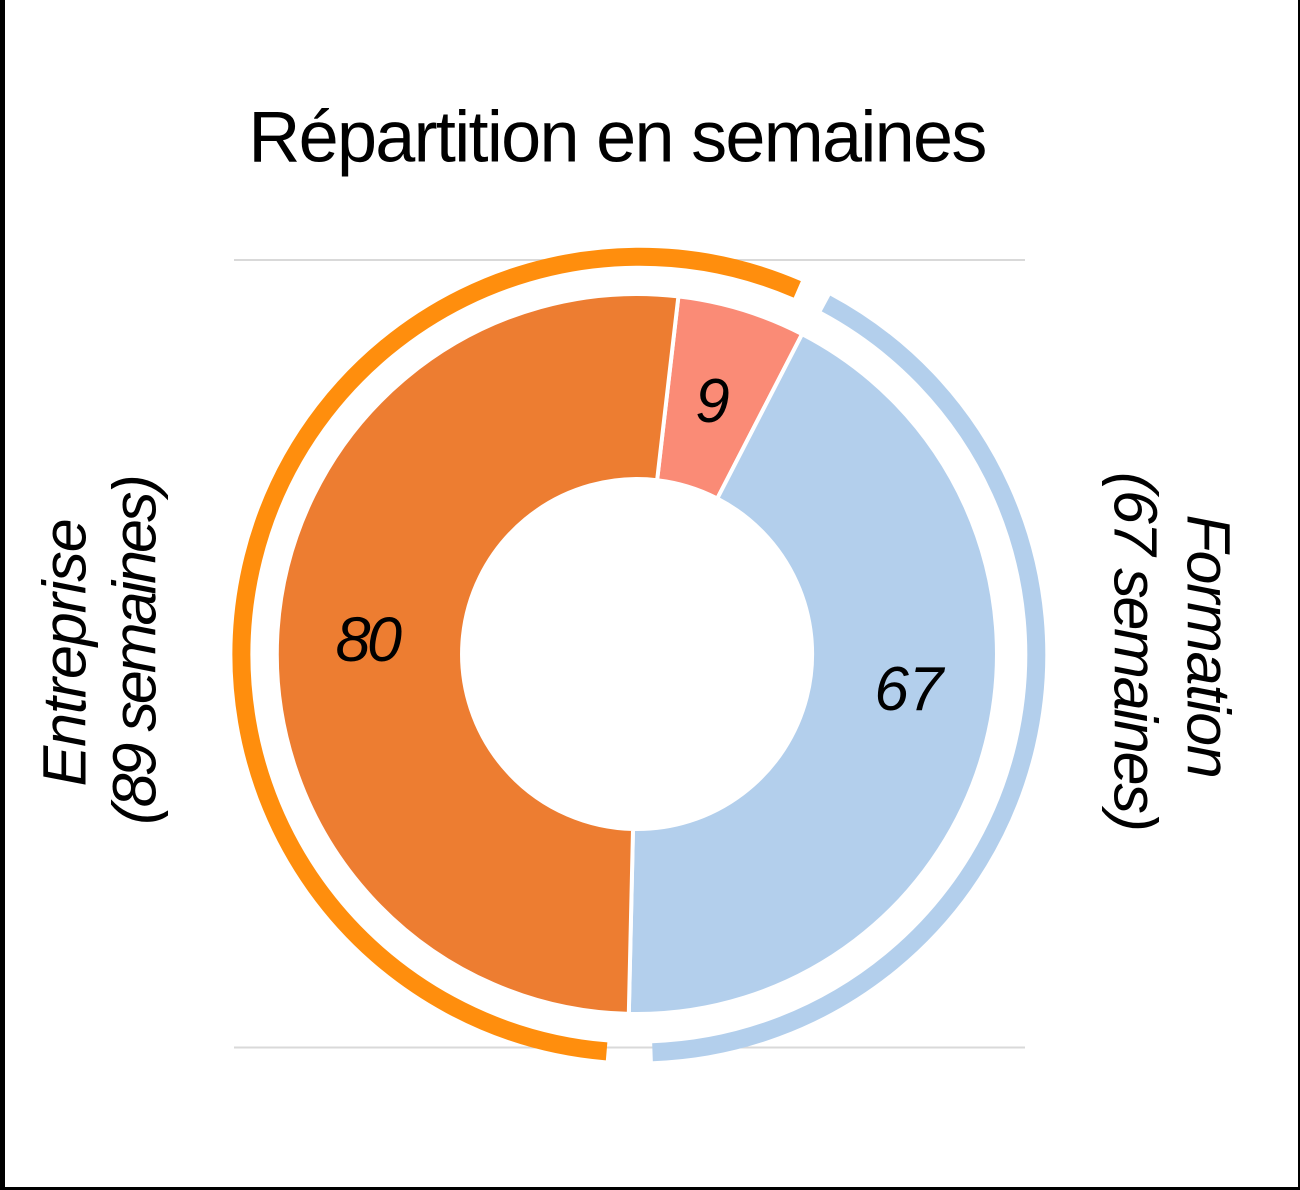 The width and height of the screenshot is (1300, 1190). Describe the element at coordinates (135, 651) in the screenshot. I see `svg-text: (89 semaines)` at that location.